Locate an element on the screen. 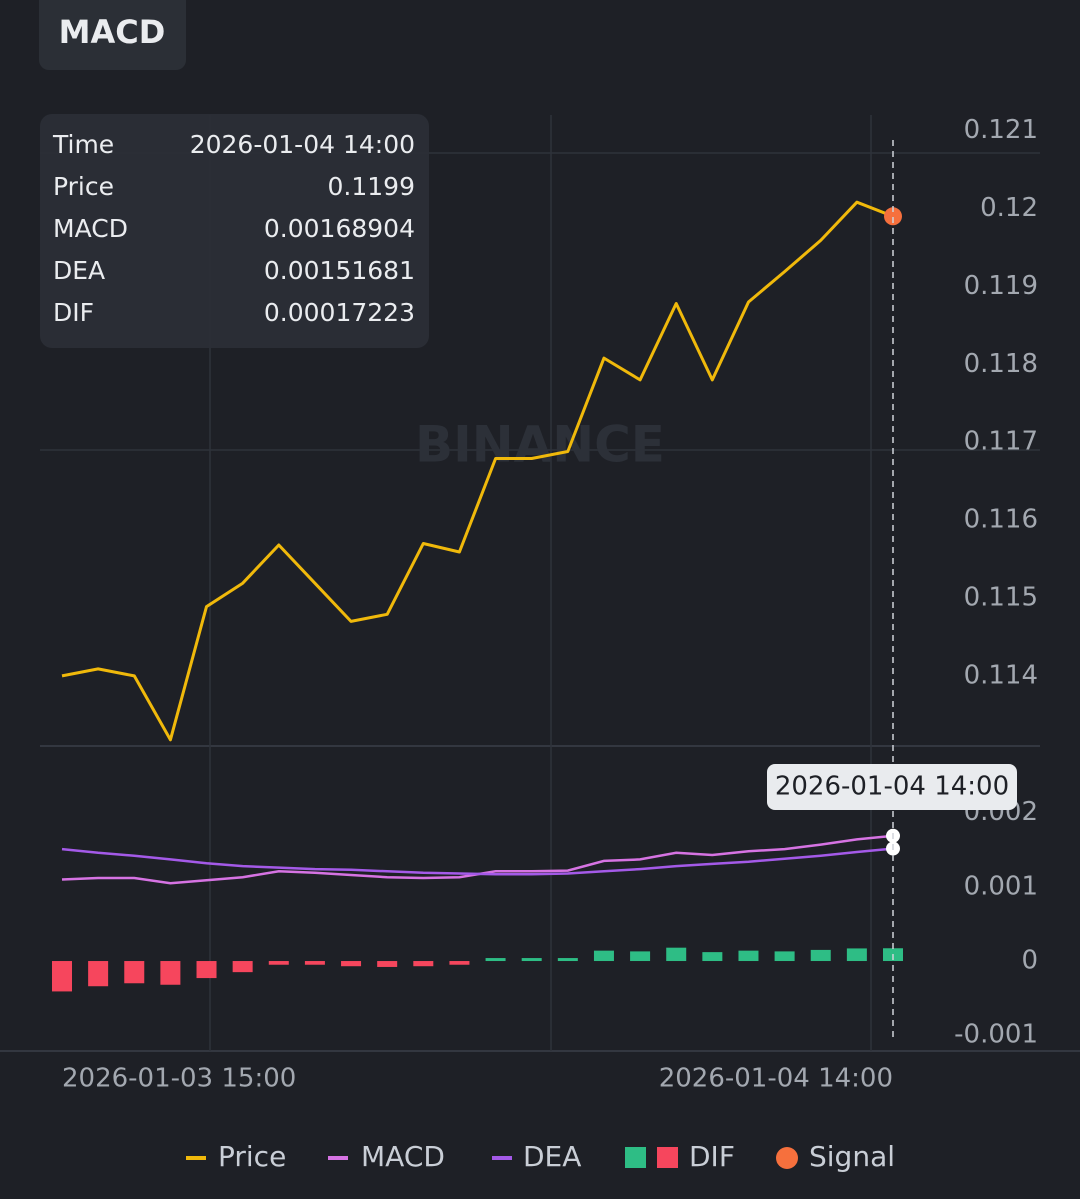  y-tick-label: 0.001 is located at coordinates (1001, 886).